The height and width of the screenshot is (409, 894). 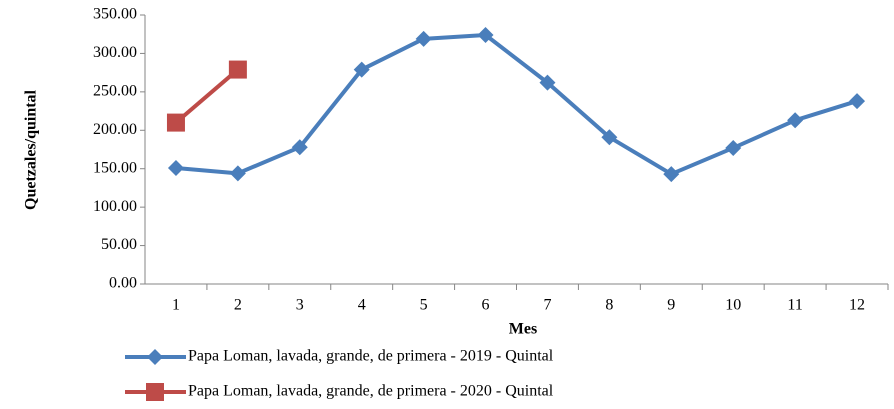 What do you see at coordinates (207, 96) in the screenshot?
I see `series-line` at bounding box center [207, 96].